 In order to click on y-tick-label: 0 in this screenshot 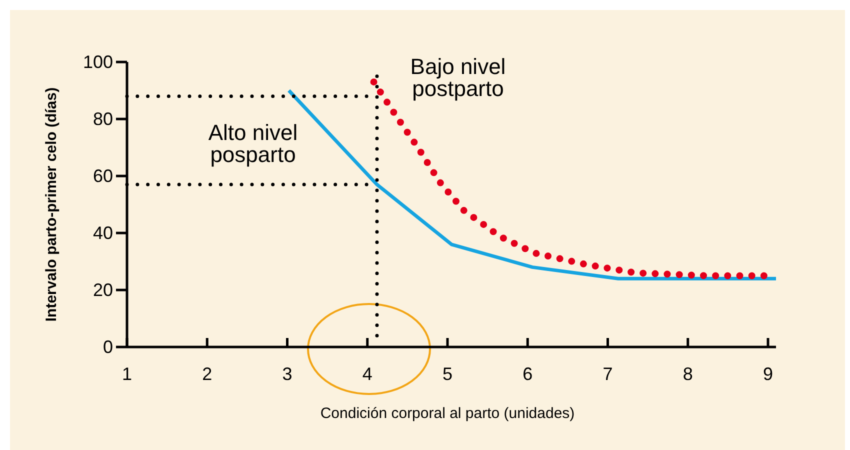, I will do `click(107, 347)`.